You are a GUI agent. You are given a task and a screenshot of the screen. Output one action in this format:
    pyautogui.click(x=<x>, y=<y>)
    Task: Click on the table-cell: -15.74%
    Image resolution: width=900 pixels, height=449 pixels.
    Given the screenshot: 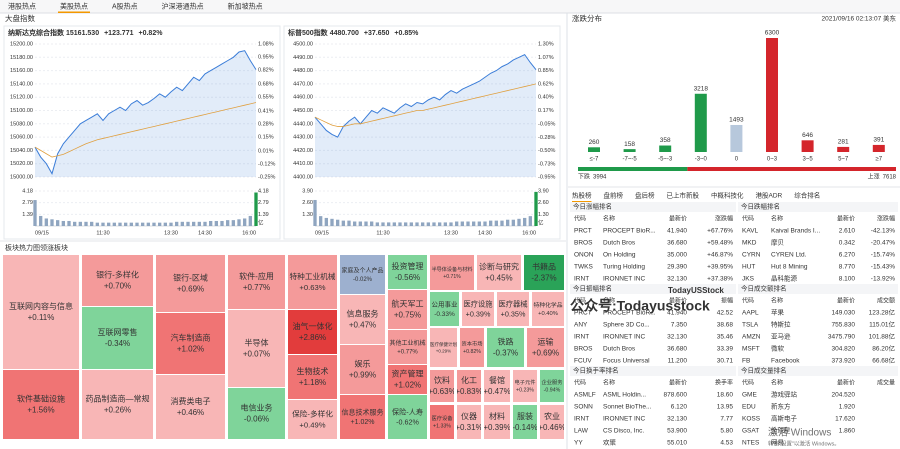 What is the action you would take?
    pyautogui.click(x=883, y=255)
    